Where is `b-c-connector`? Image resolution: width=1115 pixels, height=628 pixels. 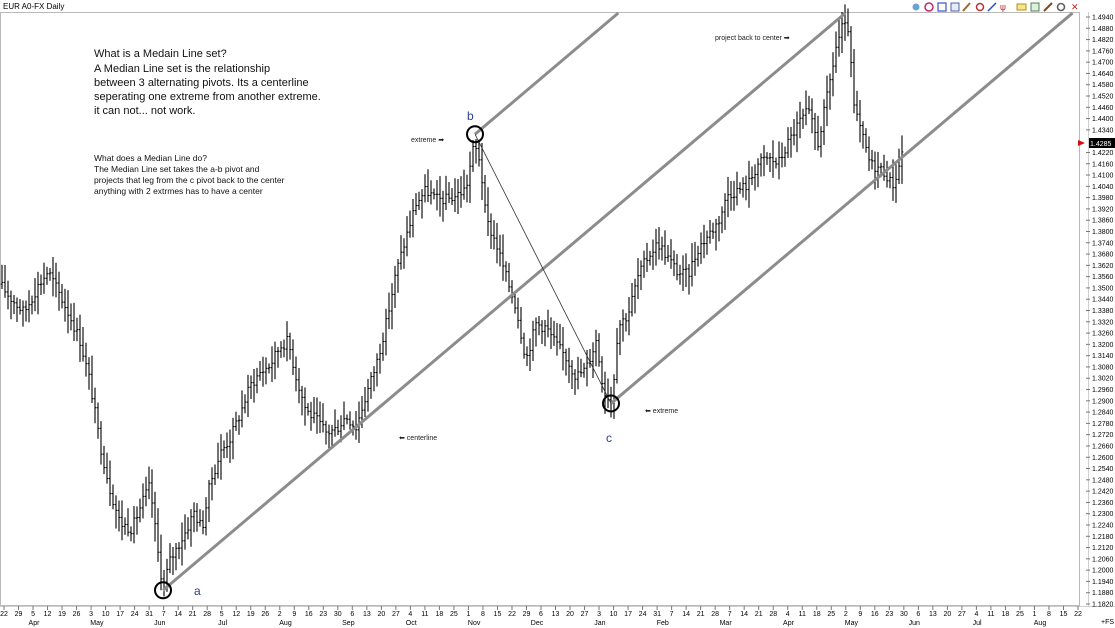 b-c-connector is located at coordinates (543, 269).